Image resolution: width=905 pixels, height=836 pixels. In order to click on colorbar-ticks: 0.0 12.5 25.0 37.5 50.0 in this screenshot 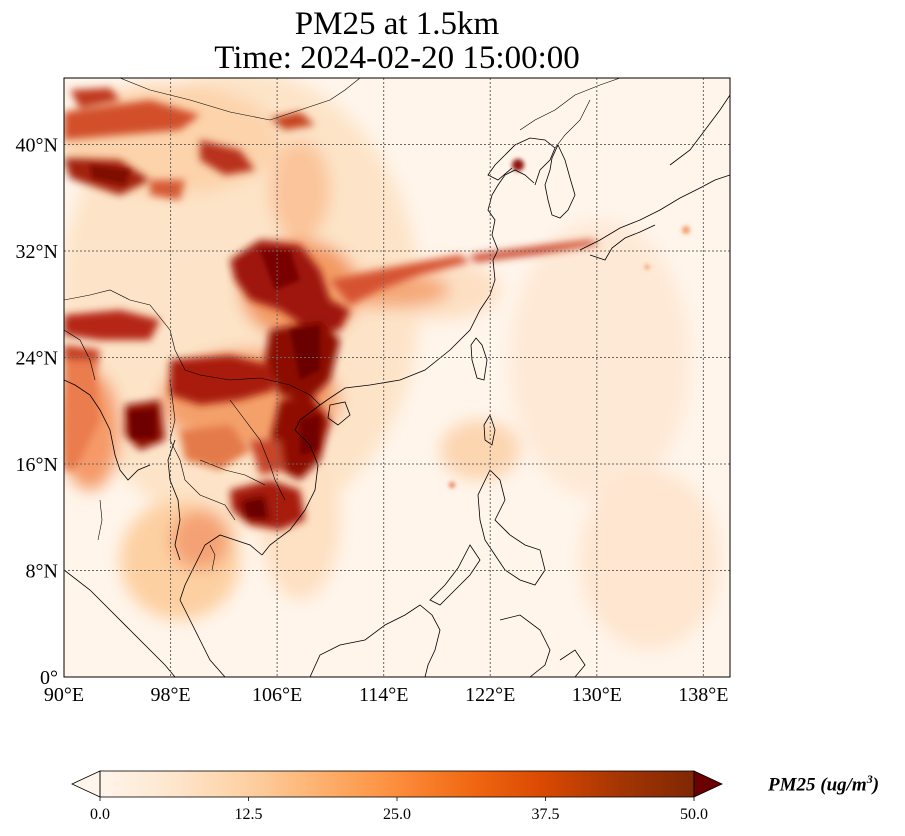, I will do `click(399, 810)`.